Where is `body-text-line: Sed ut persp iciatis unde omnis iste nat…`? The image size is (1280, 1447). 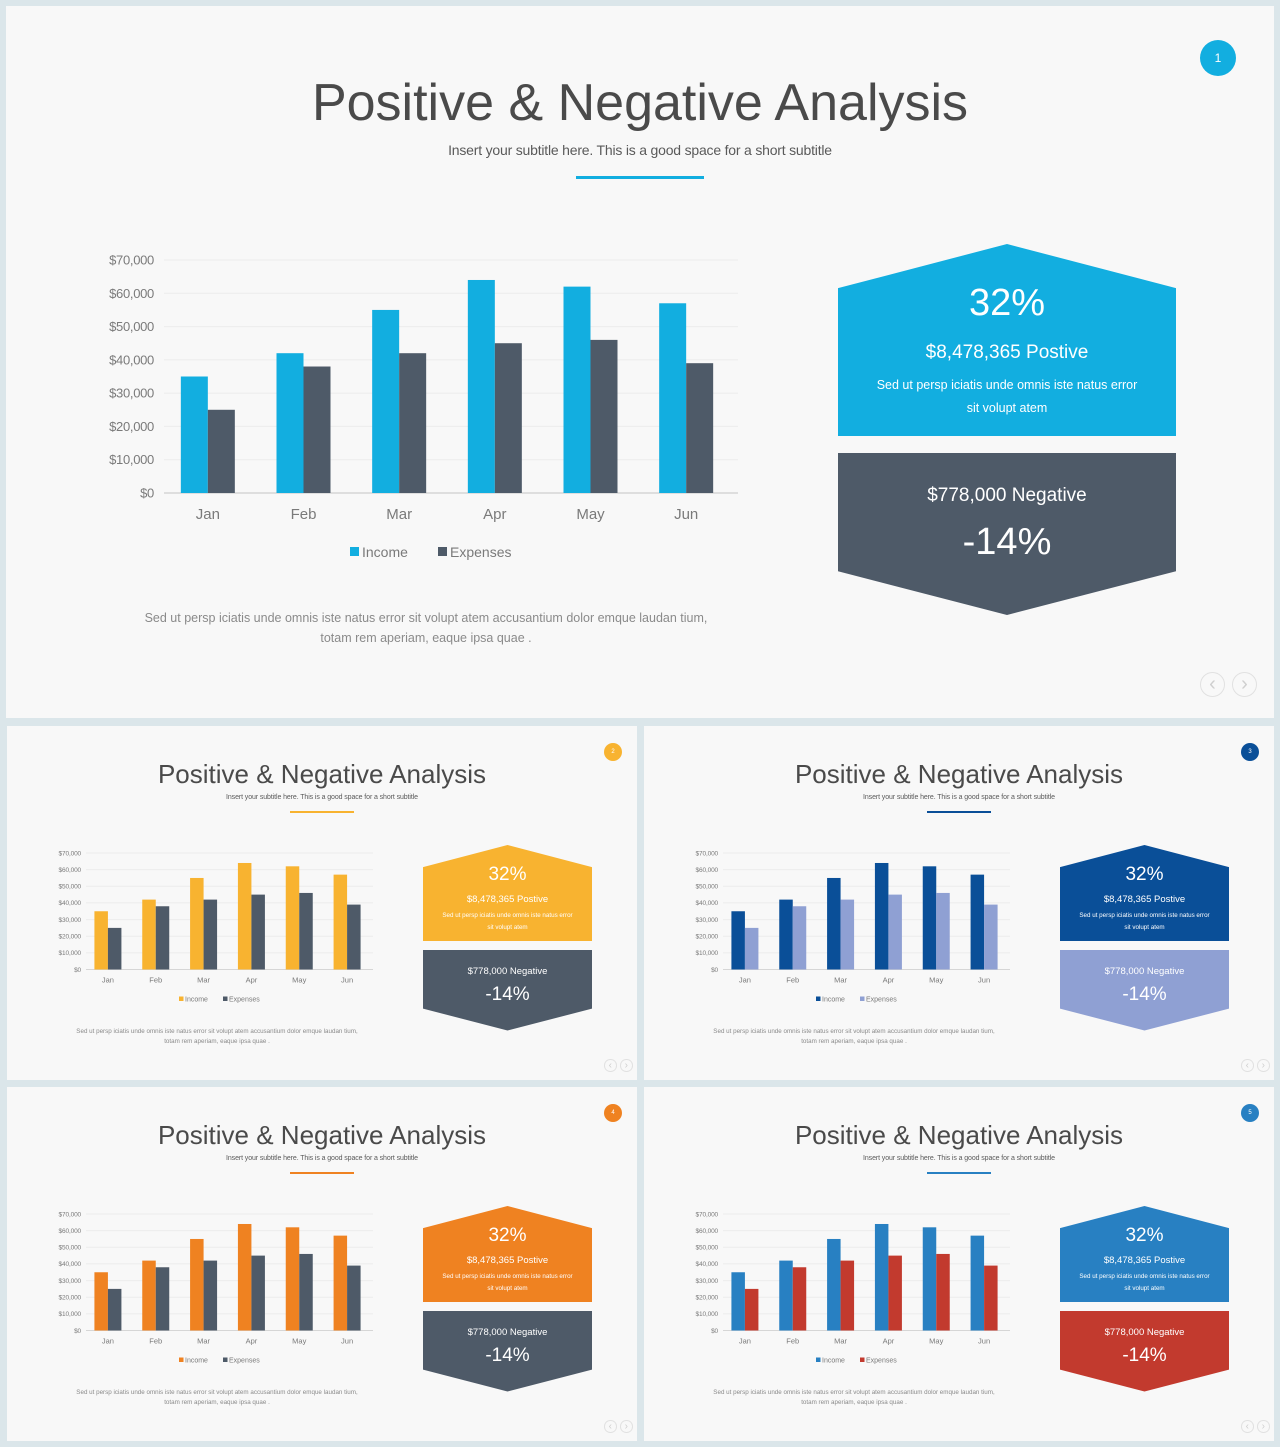
body-text-line: Sed ut persp iciatis unde omnis iste nat… is located at coordinates (854, 1392).